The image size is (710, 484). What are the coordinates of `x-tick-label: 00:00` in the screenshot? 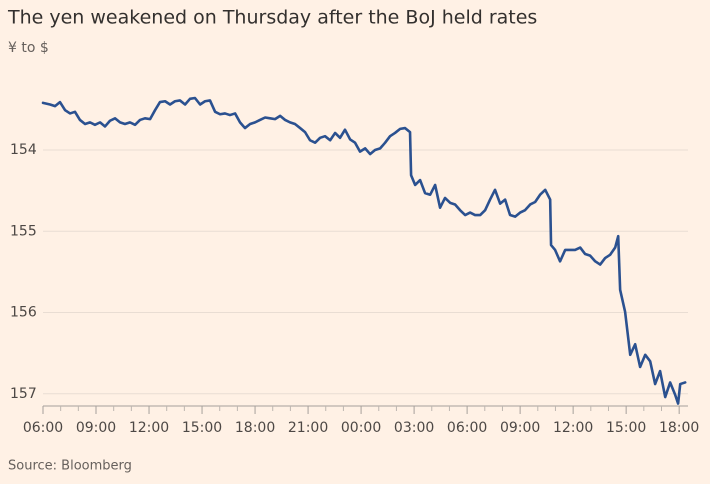 It's located at (361, 428).